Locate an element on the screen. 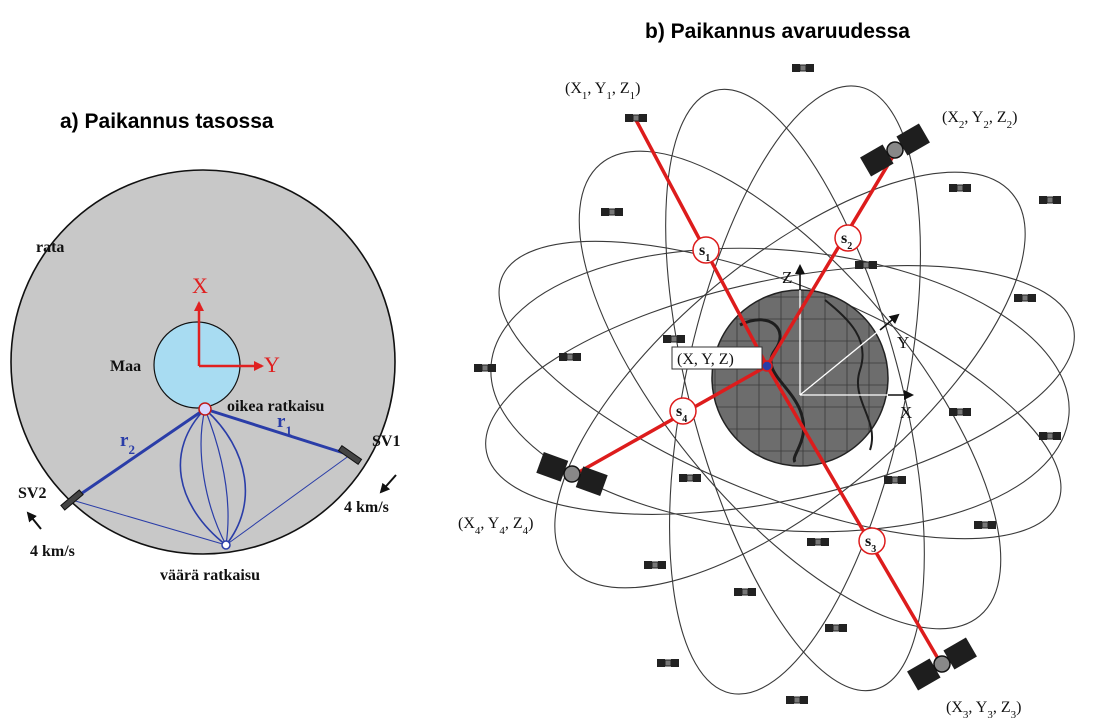 The height and width of the screenshot is (724, 1118). range-label-s1: s1 is located at coordinates (706, 250).